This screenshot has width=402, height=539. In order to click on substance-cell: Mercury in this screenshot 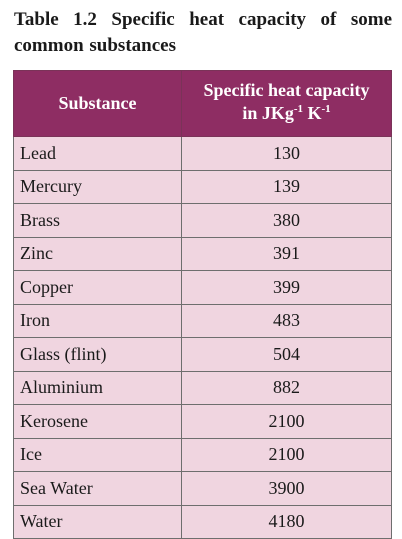, I will do `click(97, 186)`.